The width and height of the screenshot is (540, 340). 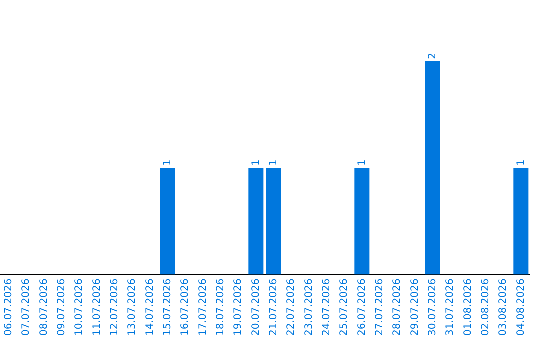 I want to click on x-tick-label: 08.07.2026, so click(x=44, y=307).